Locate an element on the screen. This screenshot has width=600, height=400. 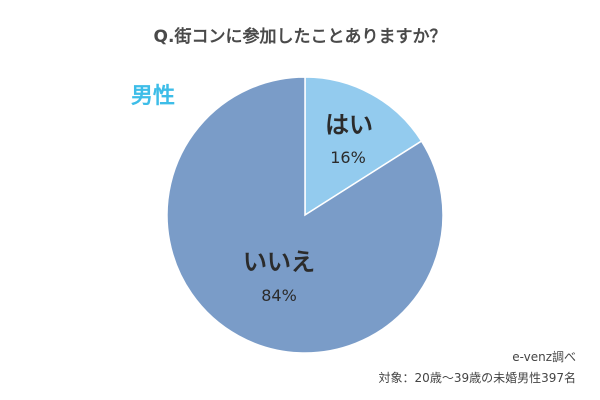
slice-value-no: 84% is located at coordinates (279, 295).